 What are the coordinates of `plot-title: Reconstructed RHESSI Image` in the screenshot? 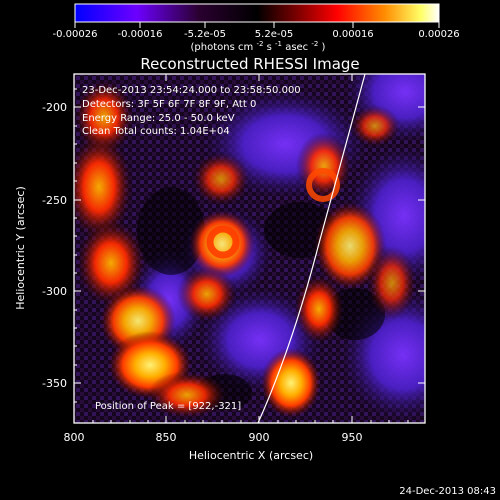 It's located at (249, 64).